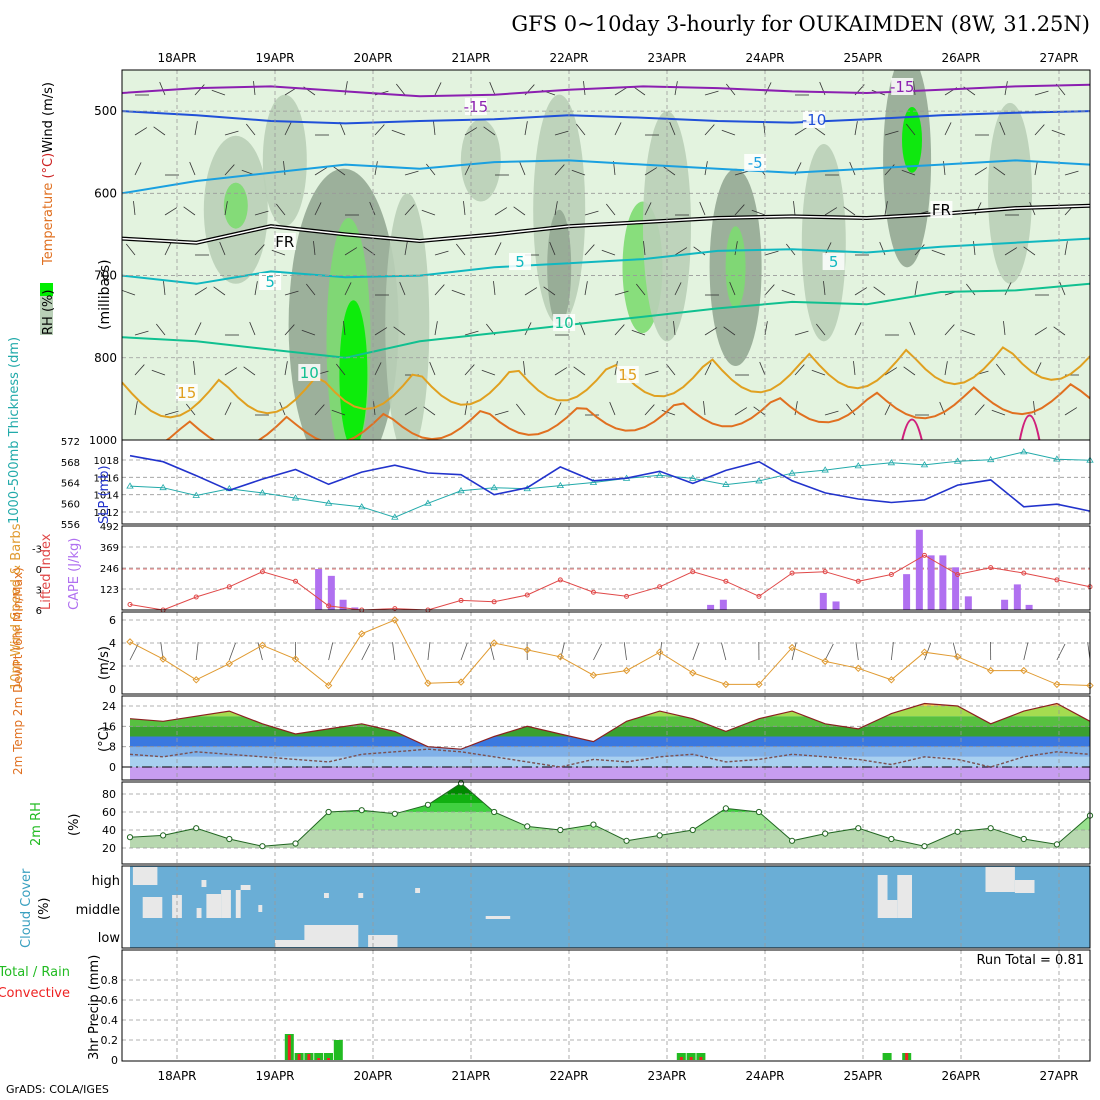 Image resolution: width=1100 pixels, height=1100 pixels. What do you see at coordinates (109, 794) in the screenshot?
I see `rh-tick: 80` at bounding box center [109, 794].